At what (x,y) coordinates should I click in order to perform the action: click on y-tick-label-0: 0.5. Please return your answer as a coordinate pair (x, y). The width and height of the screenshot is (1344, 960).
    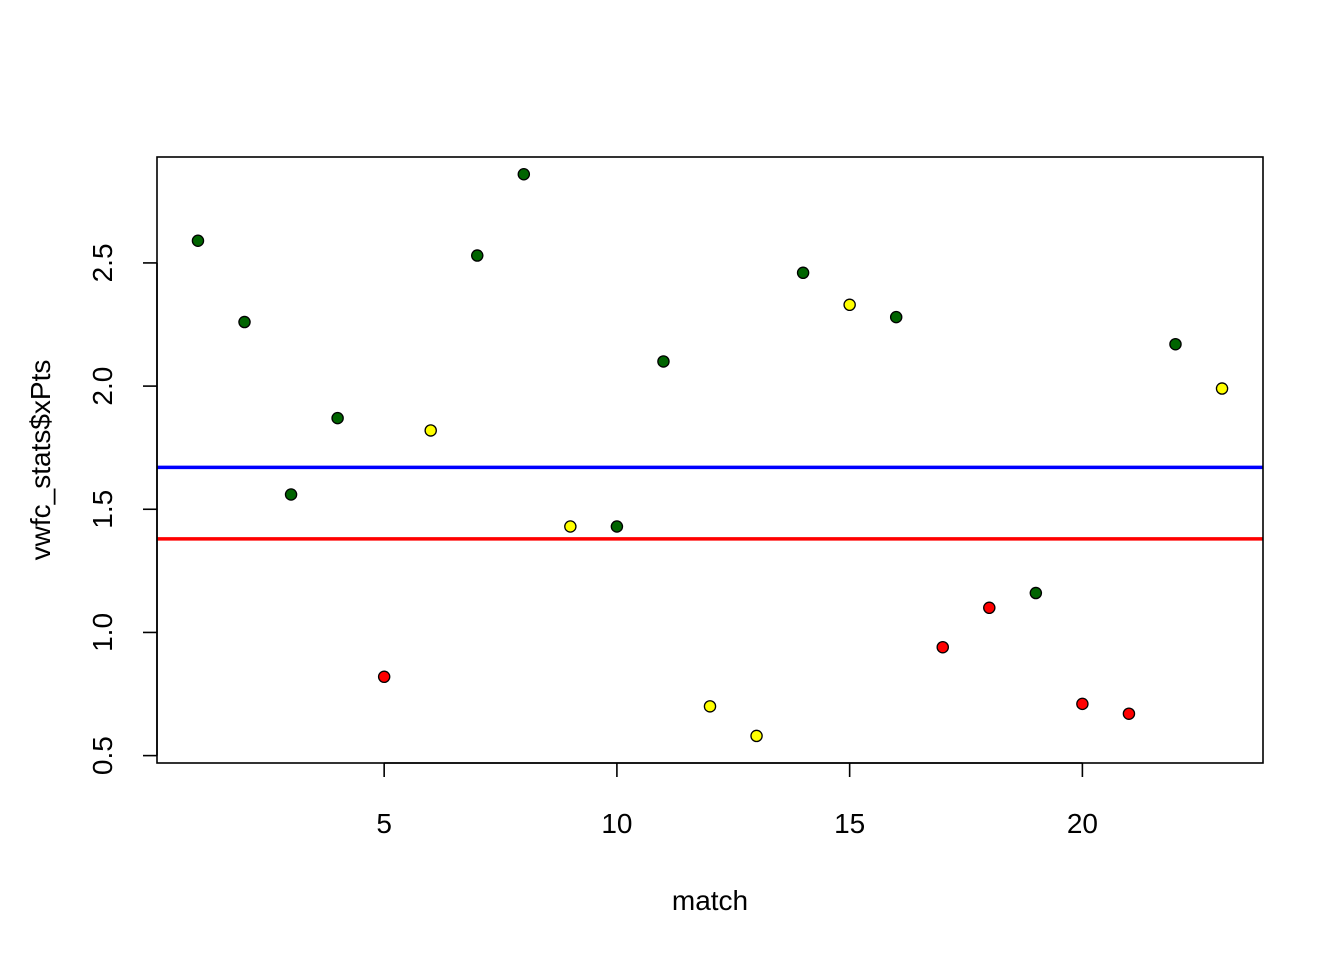
    Looking at the image, I should click on (102, 755).